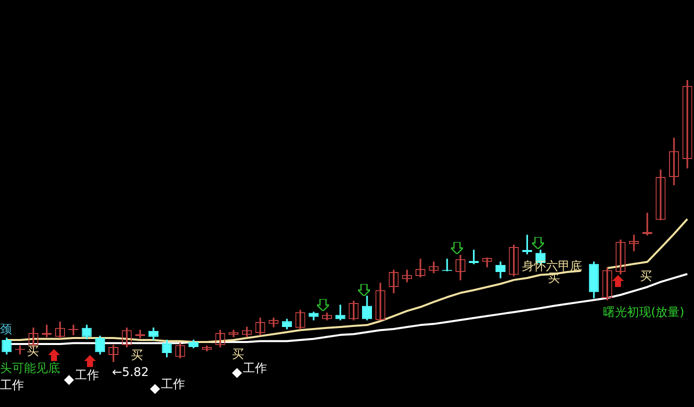  I want to click on annotation: 颈, so click(6, 329).